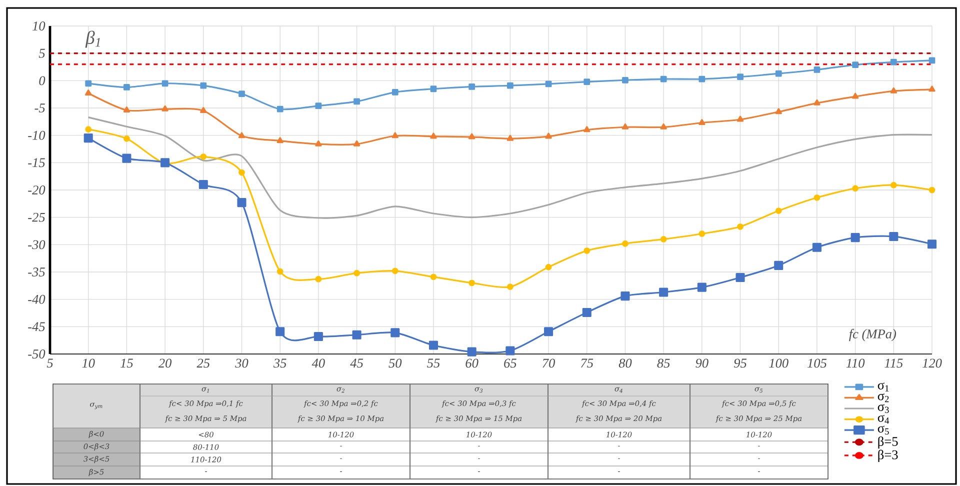 Image resolution: width=960 pixels, height=486 pixels. Describe the element at coordinates (37, 245) in the screenshot. I see `y-tick-label: -30` at that location.